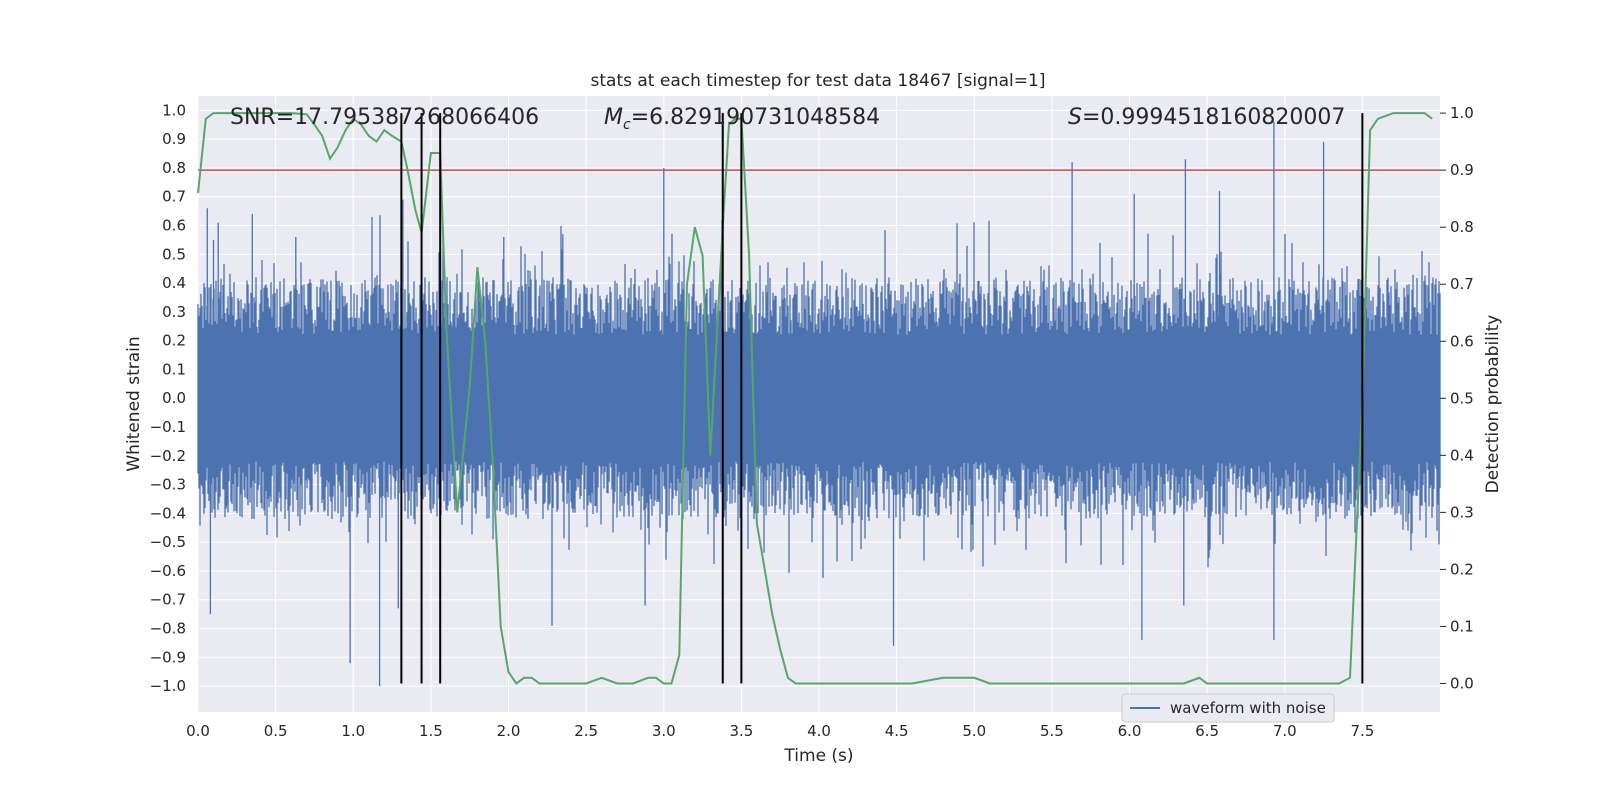 The image size is (1600, 800). What do you see at coordinates (1462, 398) in the screenshot?
I see `y2-tick-label: 0.5` at bounding box center [1462, 398].